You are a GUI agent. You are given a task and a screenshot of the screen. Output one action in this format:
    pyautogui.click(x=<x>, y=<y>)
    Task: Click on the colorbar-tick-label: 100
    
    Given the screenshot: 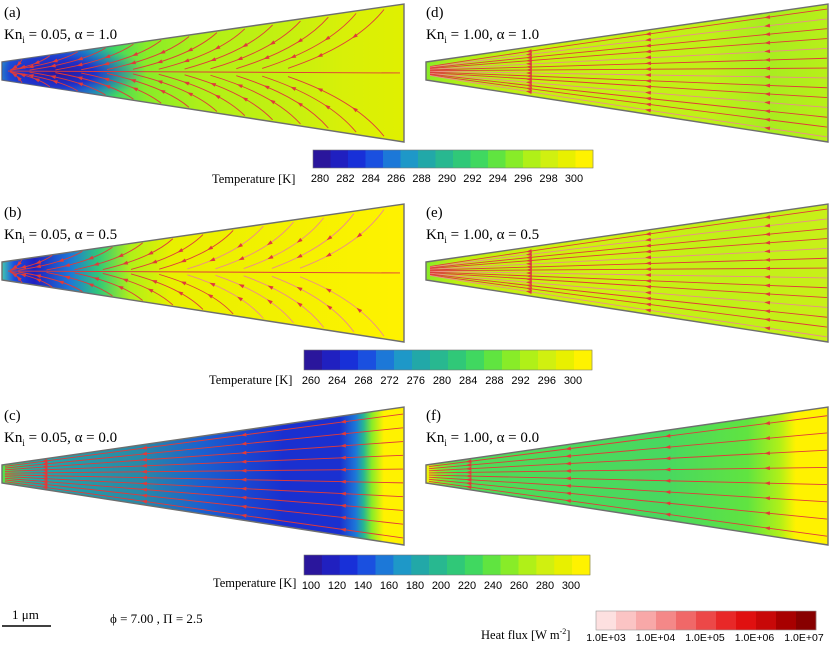 What is the action you would take?
    pyautogui.click(x=311, y=586)
    